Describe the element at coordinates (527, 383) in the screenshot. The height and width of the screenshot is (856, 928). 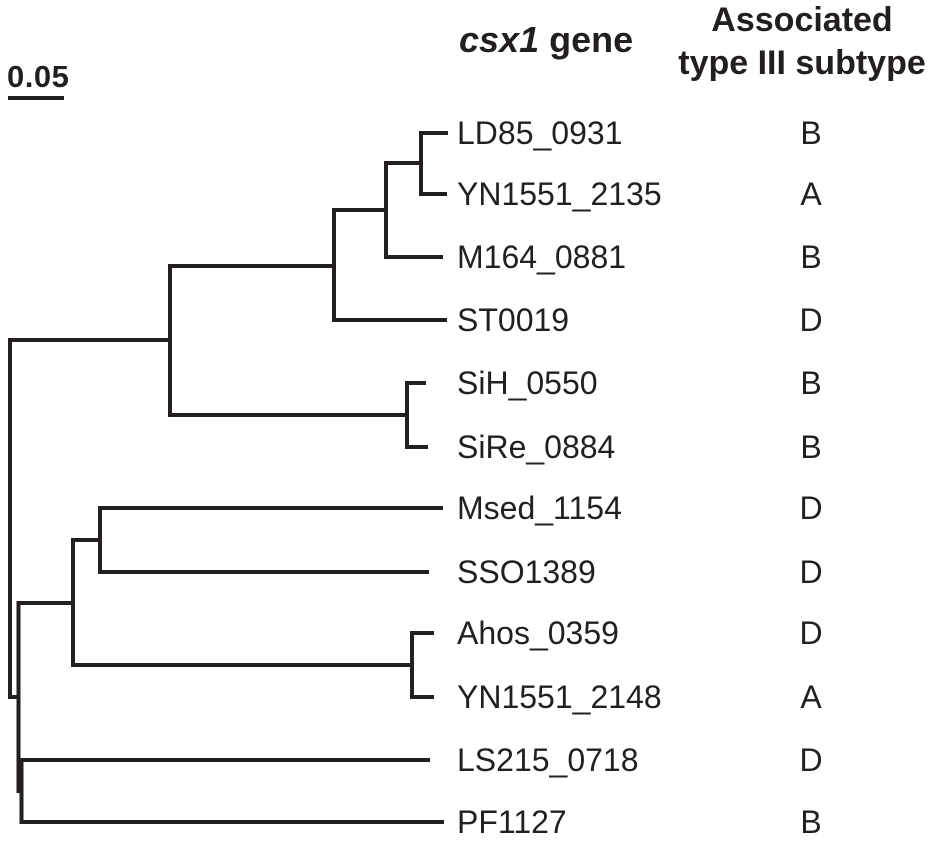
I see `tip-label: SiH_0550` at that location.